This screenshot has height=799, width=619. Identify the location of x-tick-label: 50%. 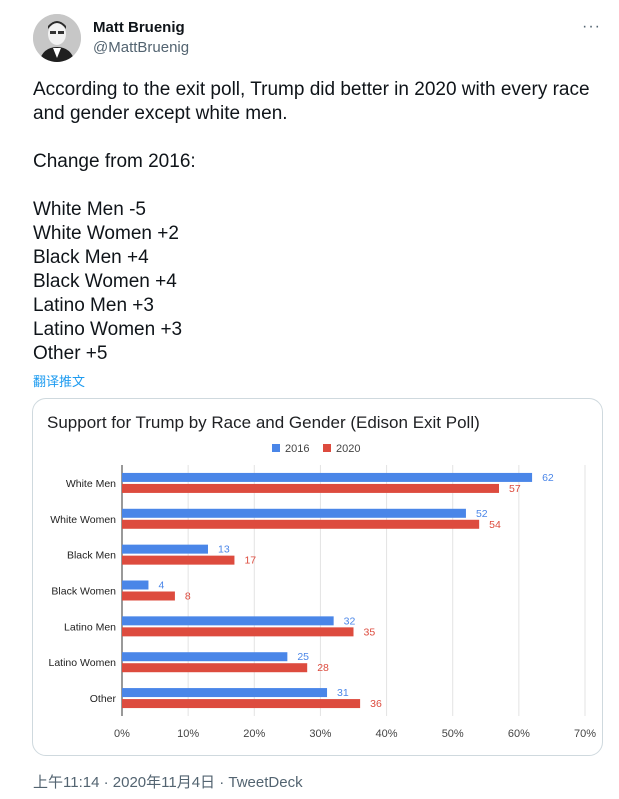
(453, 734).